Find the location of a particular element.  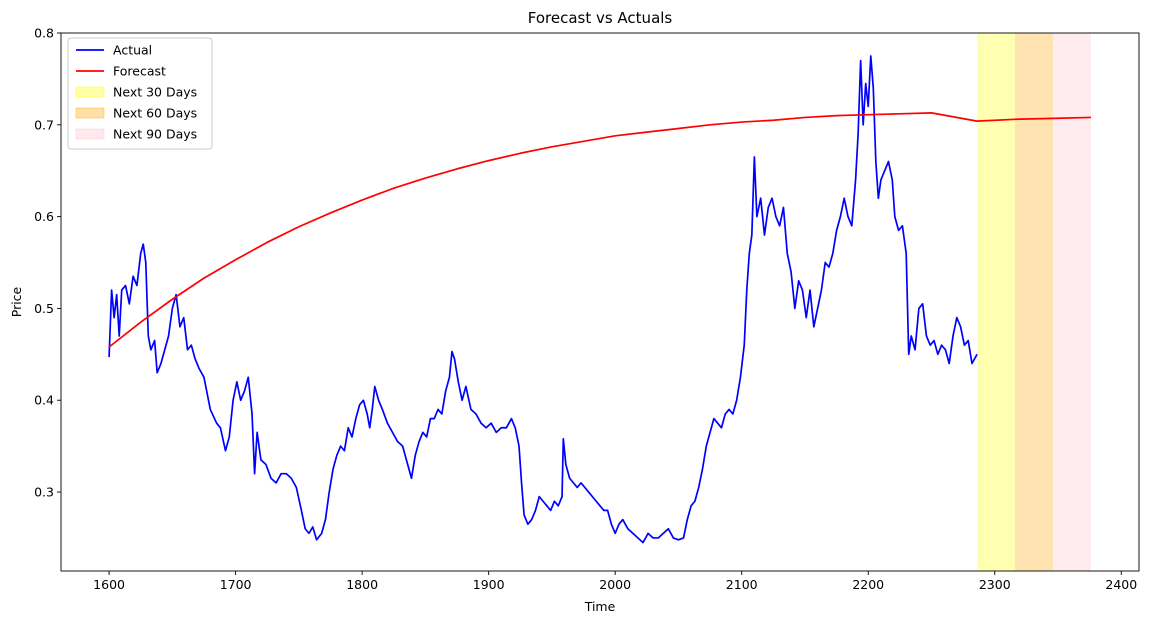

x-tick-label: 1700 is located at coordinates (236, 584).